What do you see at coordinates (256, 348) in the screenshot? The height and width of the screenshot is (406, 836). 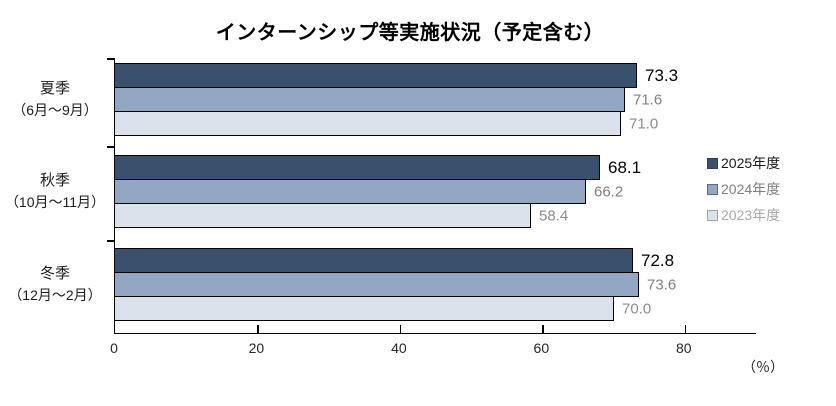 I see `x-axis-tick-label: 20` at bounding box center [256, 348].